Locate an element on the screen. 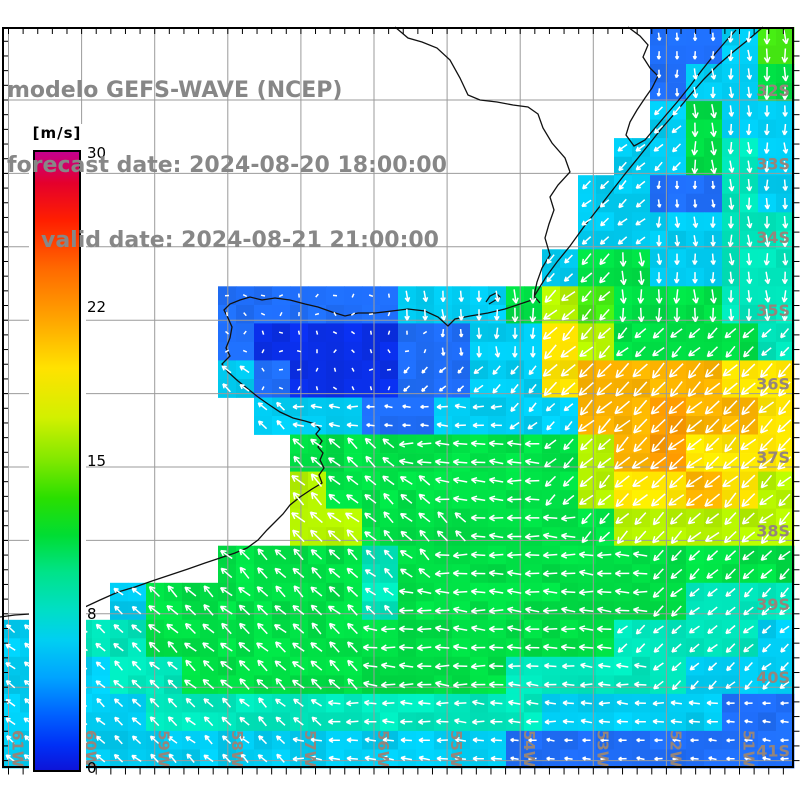 The height and width of the screenshot is (800, 800). lat-label: 36S is located at coordinates (773, 384).